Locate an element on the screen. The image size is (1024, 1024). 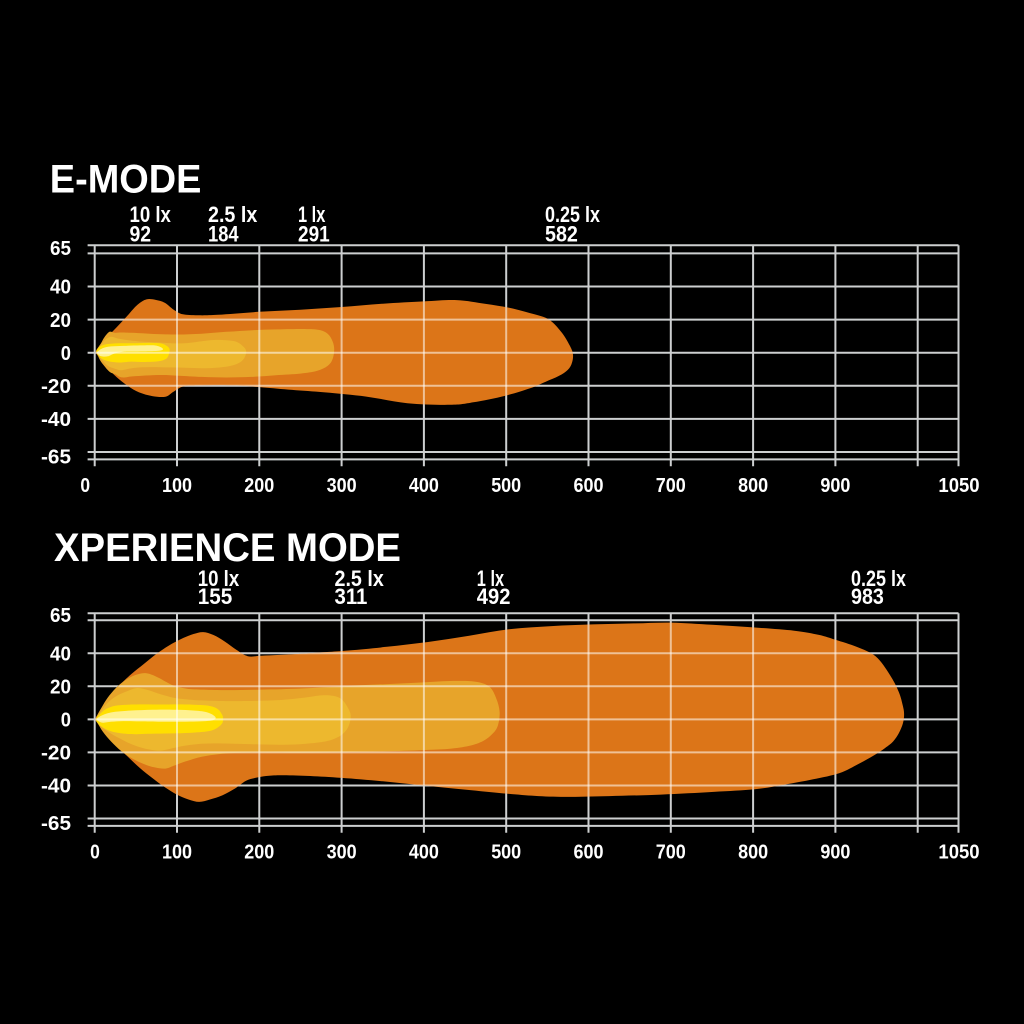
svg-text: 184 is located at coordinates (223, 233).